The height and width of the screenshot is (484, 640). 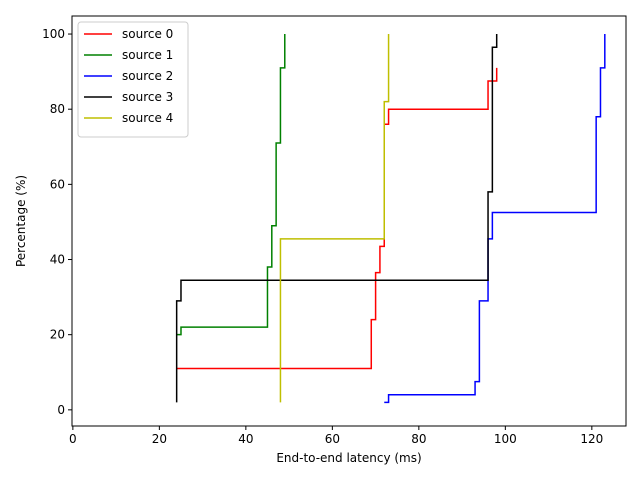 I want to click on y-tick-label: 0, so click(x=61, y=410).